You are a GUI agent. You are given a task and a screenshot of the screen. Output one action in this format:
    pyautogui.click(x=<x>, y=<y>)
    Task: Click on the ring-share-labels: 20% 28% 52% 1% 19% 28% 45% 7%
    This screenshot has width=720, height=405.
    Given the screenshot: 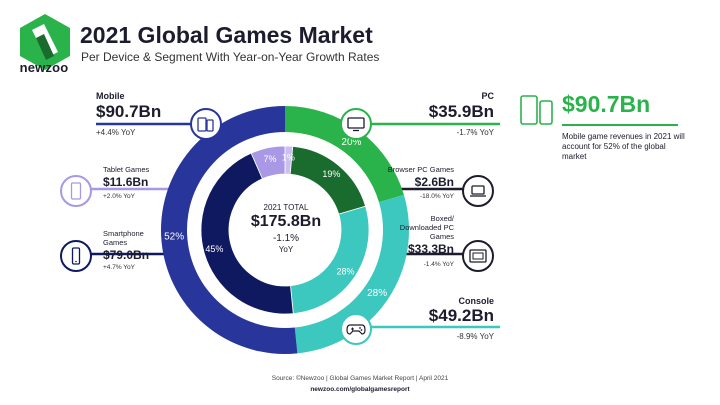 What is the action you would take?
    pyautogui.click(x=275, y=218)
    